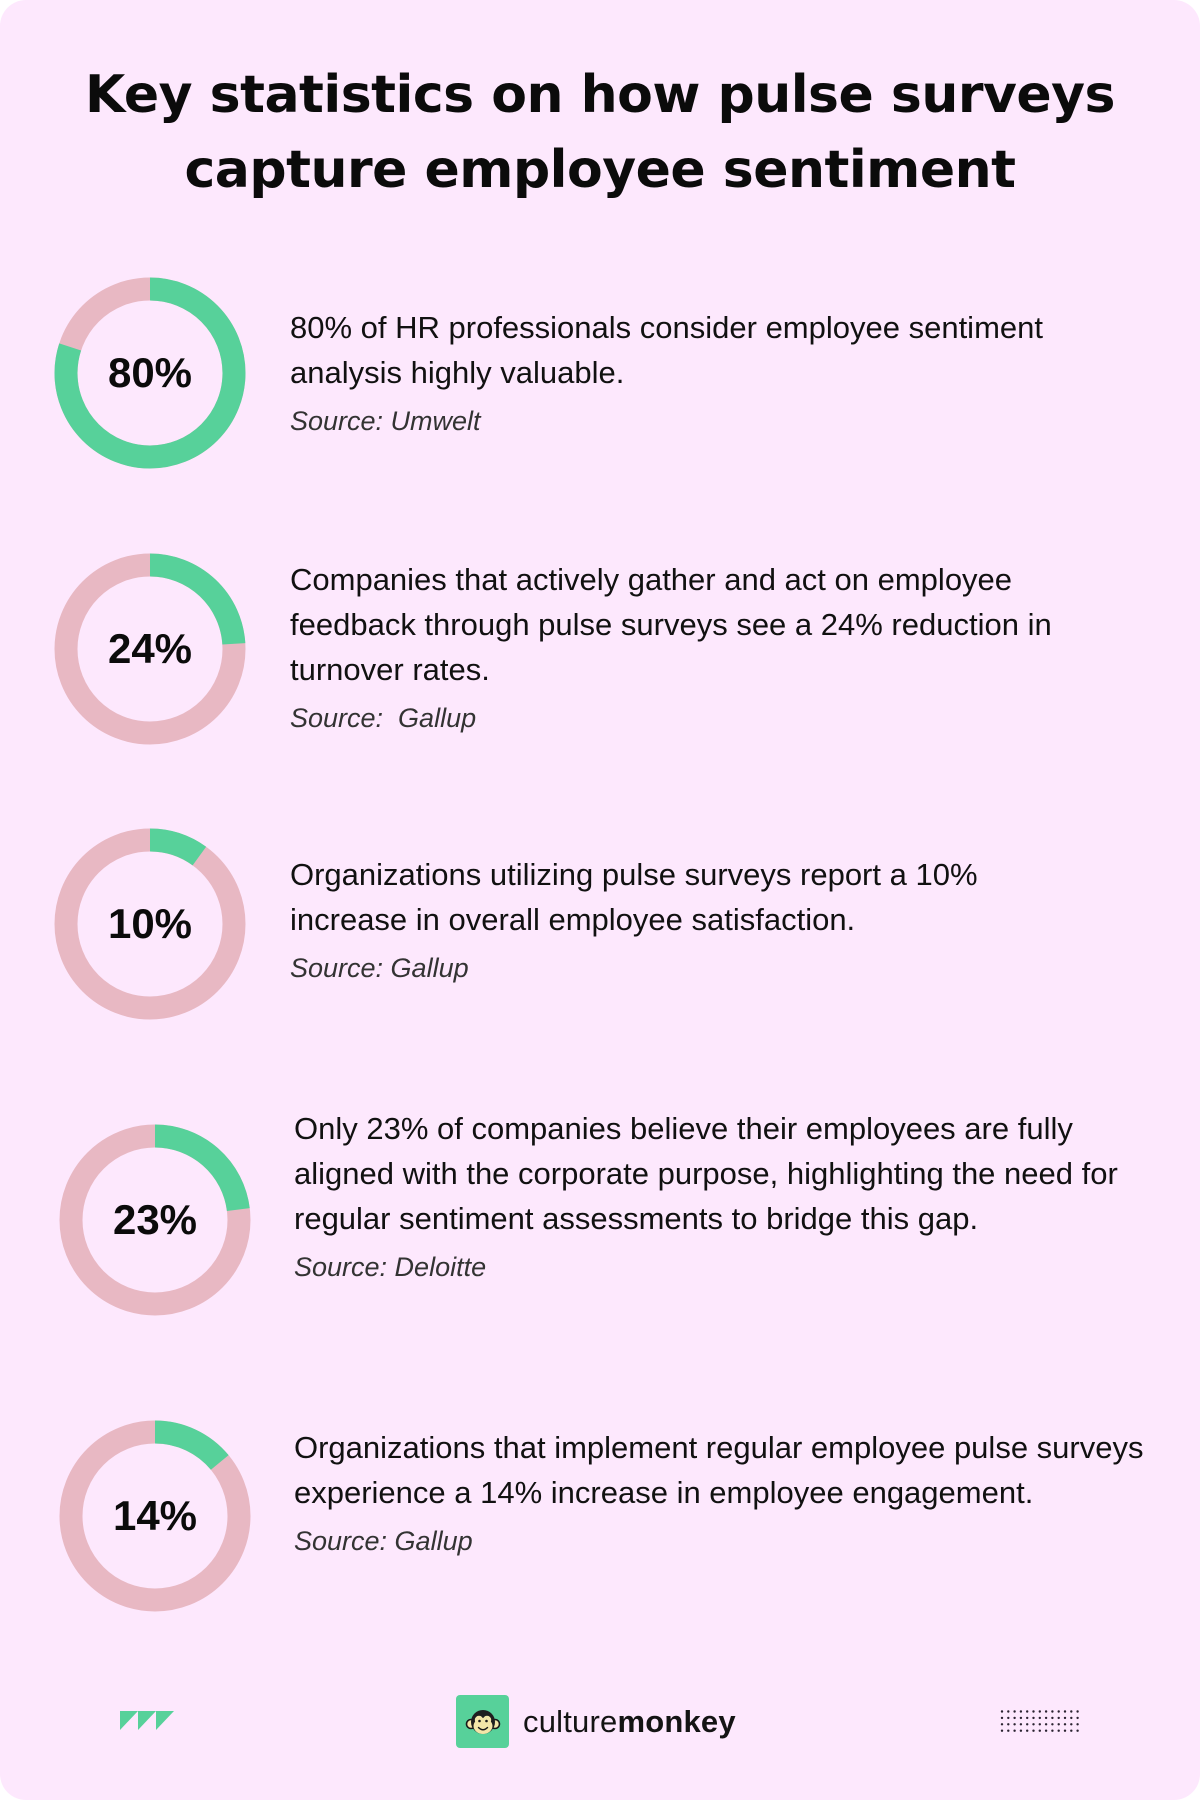  I want to click on brand-name: culturemonkey, so click(629, 1722).